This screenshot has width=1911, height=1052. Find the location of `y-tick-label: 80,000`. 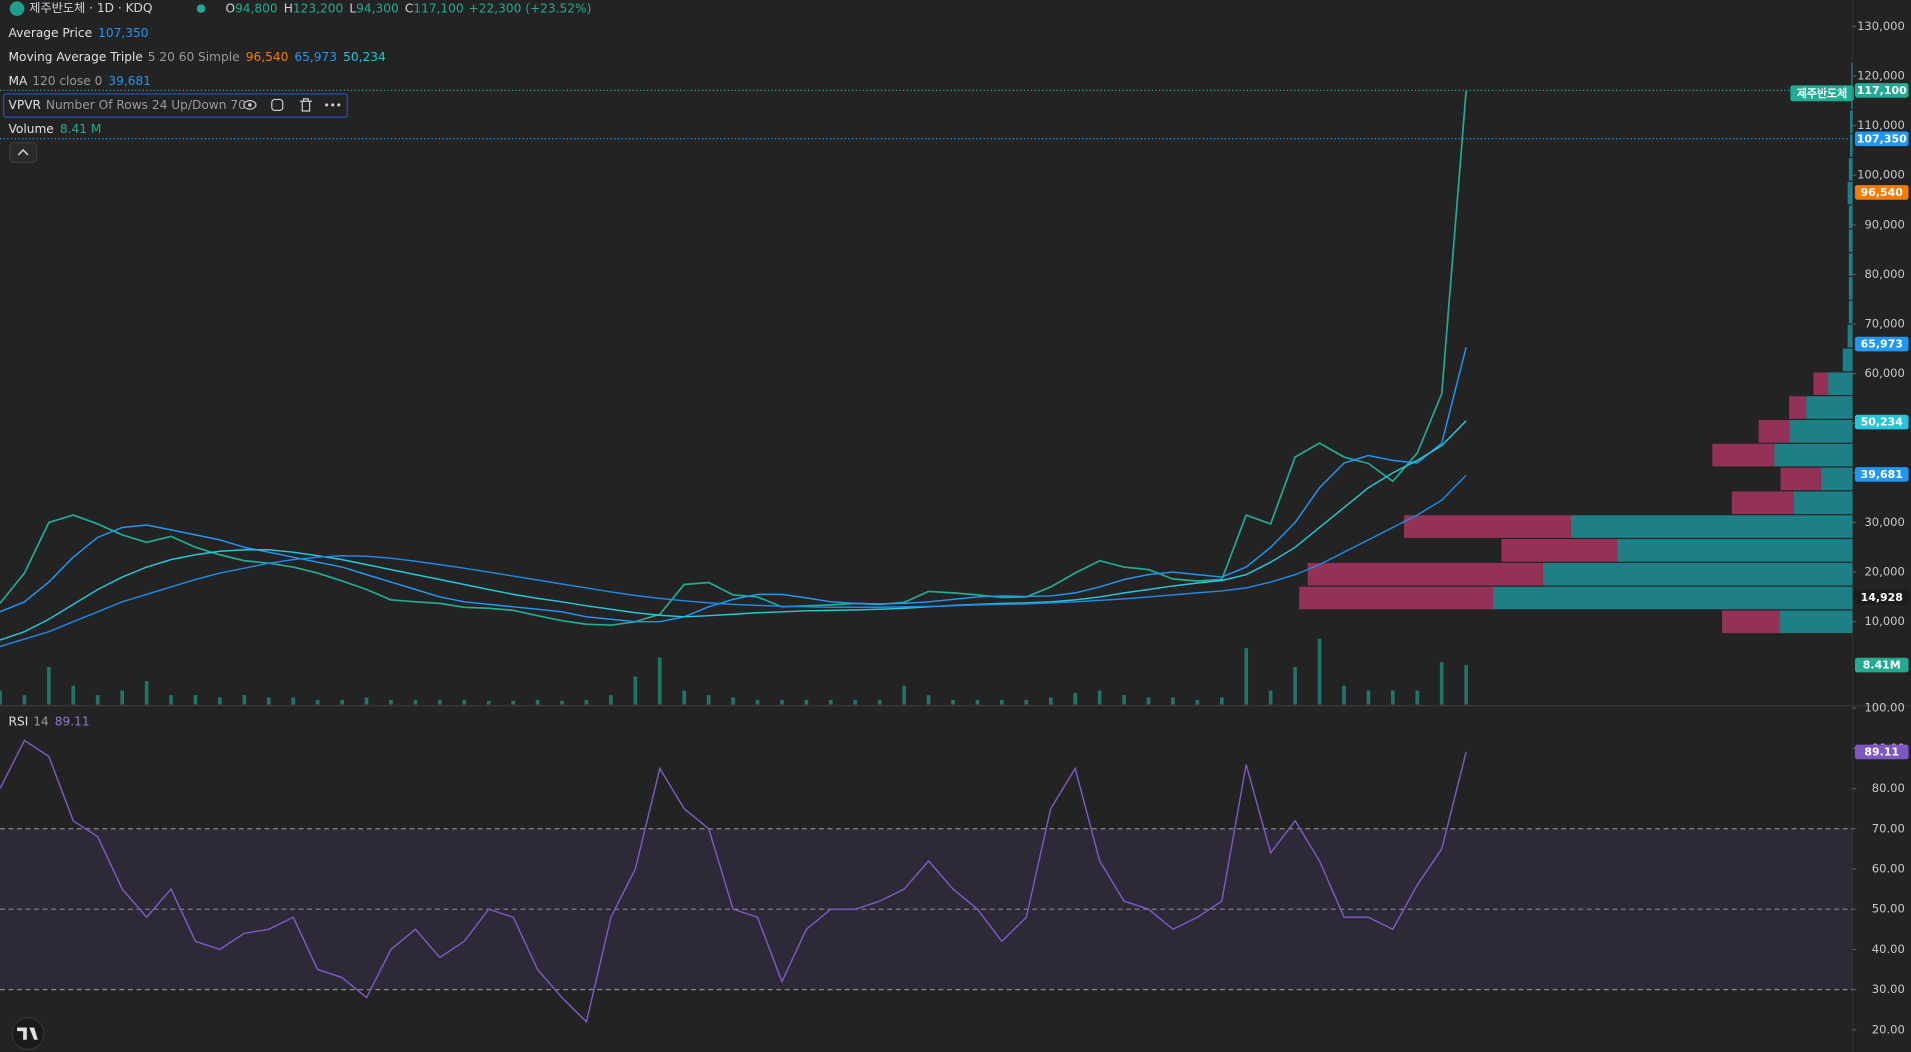

y-tick-label: 80,000 is located at coordinates (1884, 274).